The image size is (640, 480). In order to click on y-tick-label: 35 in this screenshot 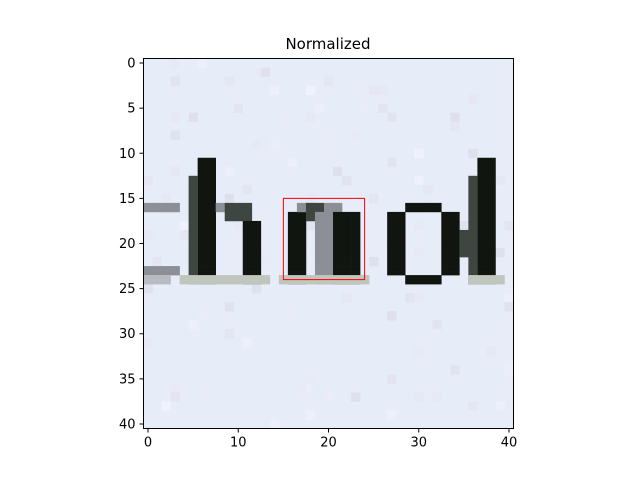, I will do `click(127, 379)`.